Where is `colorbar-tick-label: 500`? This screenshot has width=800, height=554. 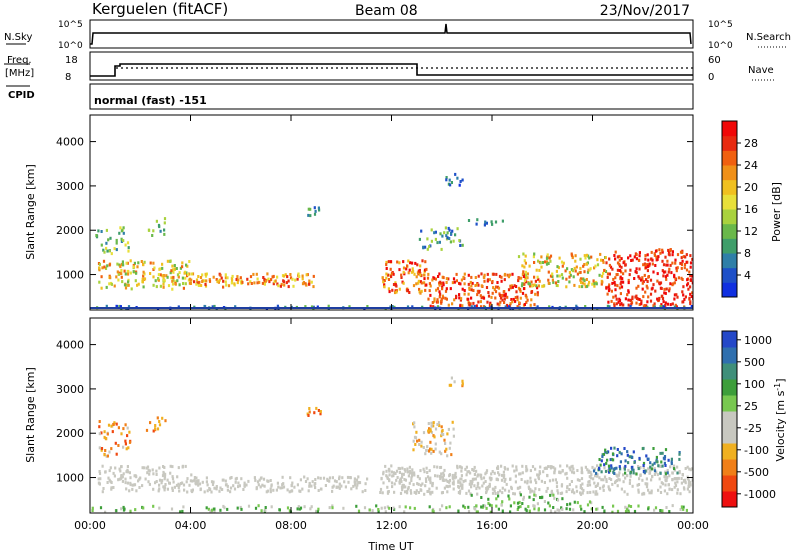 colorbar-tick-label: 500 is located at coordinates (754, 362).